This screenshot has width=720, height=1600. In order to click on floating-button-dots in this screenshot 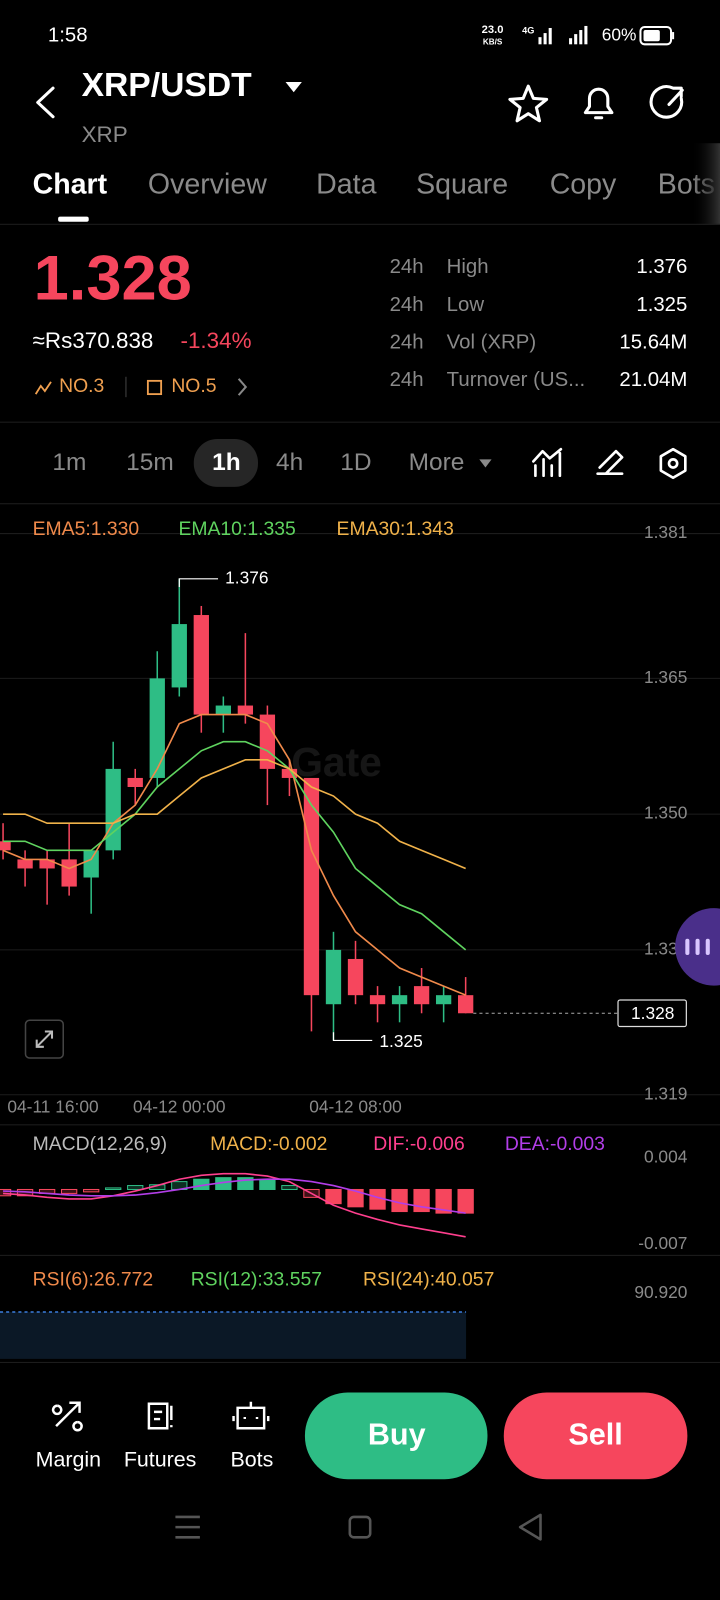, I will do `click(697, 947)`.